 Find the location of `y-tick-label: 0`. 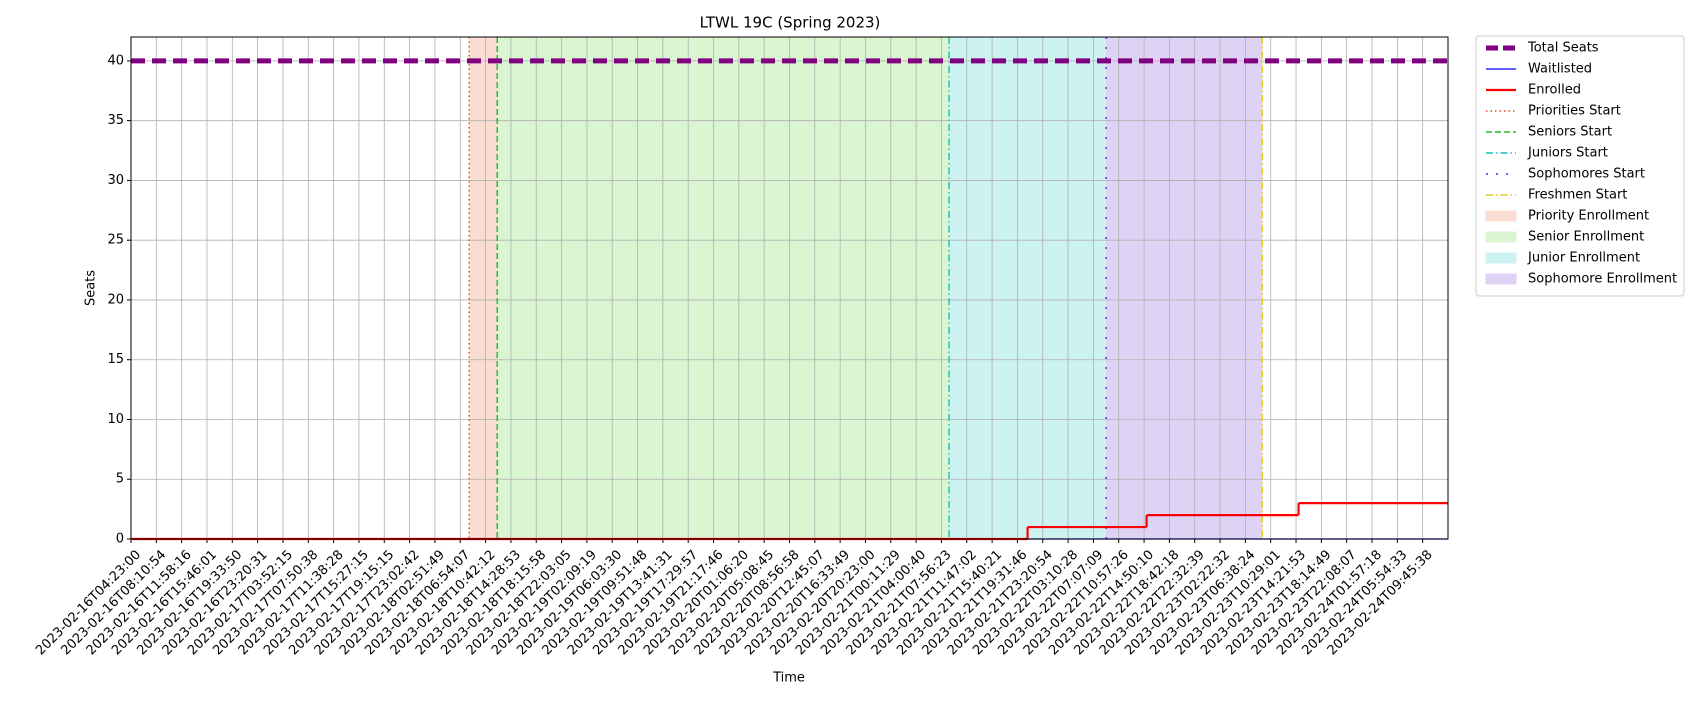

y-tick-label: 0 is located at coordinates (120, 539).